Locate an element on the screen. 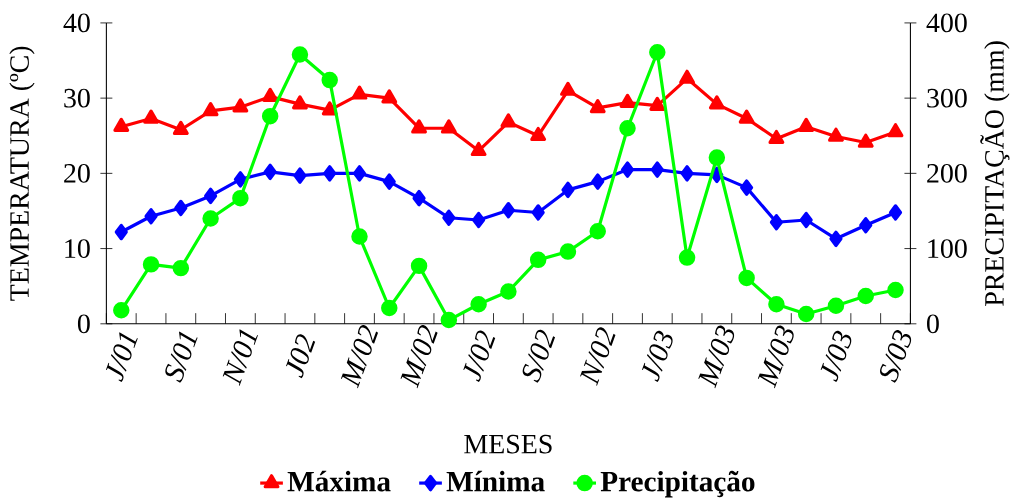 The width and height of the screenshot is (1023, 501). x-tick-label: S/02 is located at coordinates (539, 356).